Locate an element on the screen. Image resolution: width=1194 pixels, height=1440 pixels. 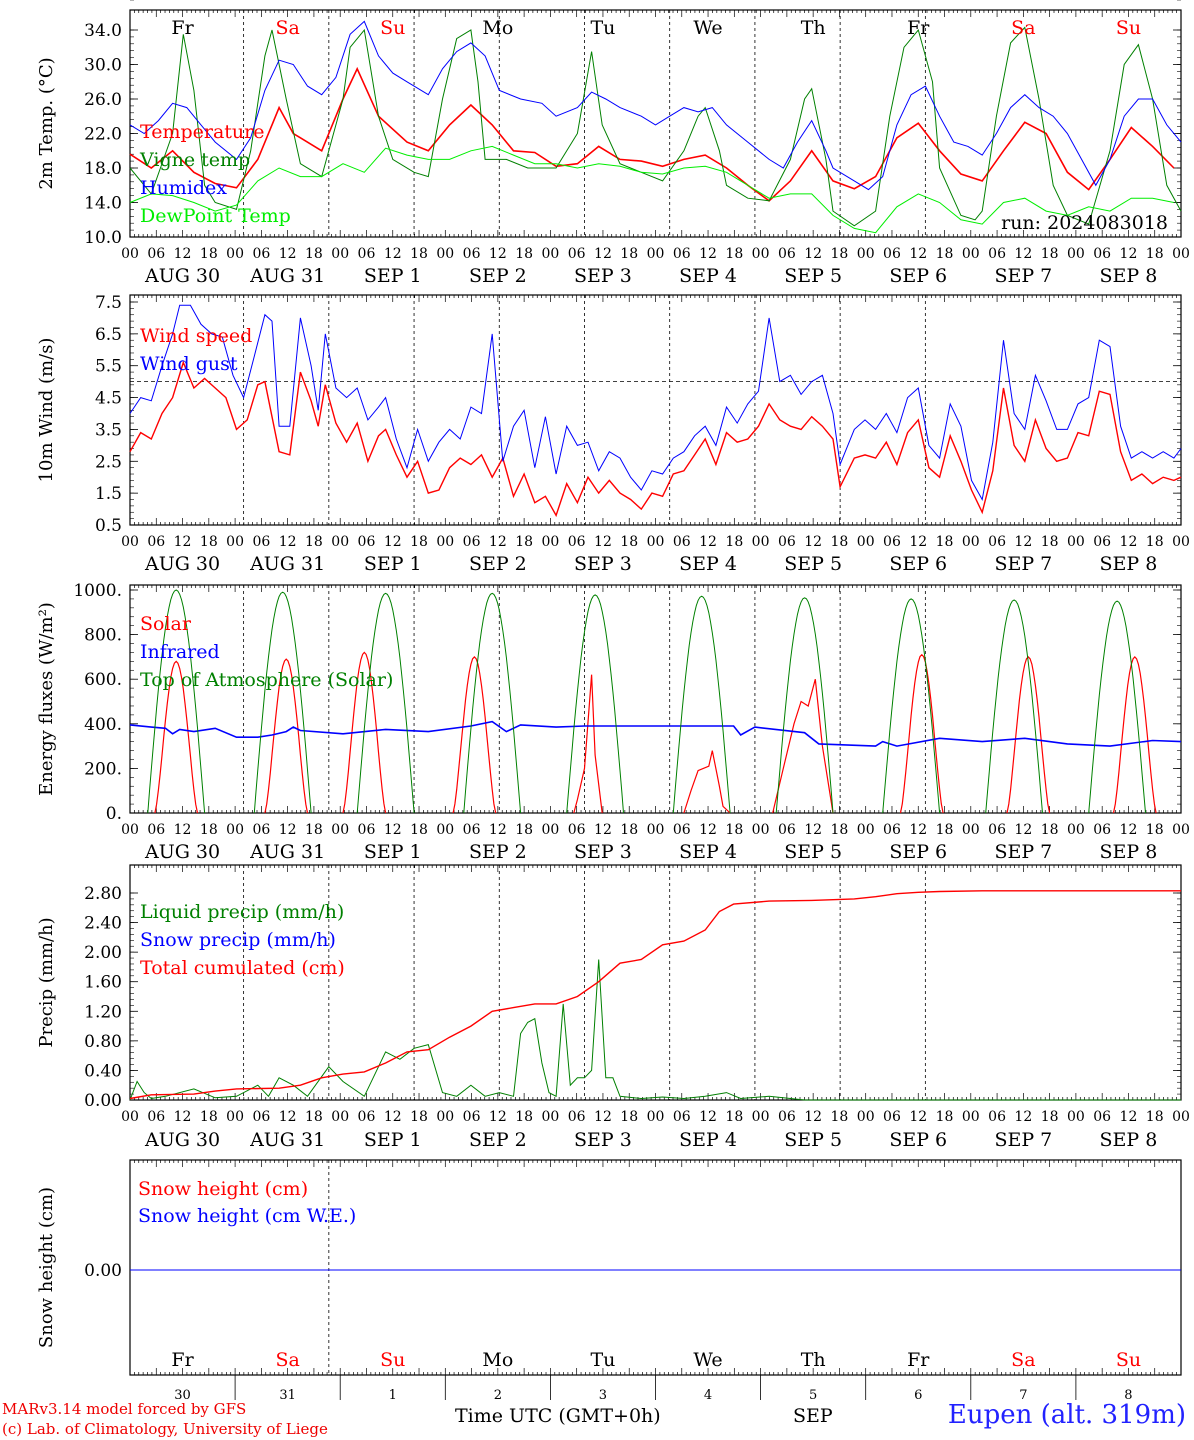
day-number: 3 is located at coordinates (603, 1395).